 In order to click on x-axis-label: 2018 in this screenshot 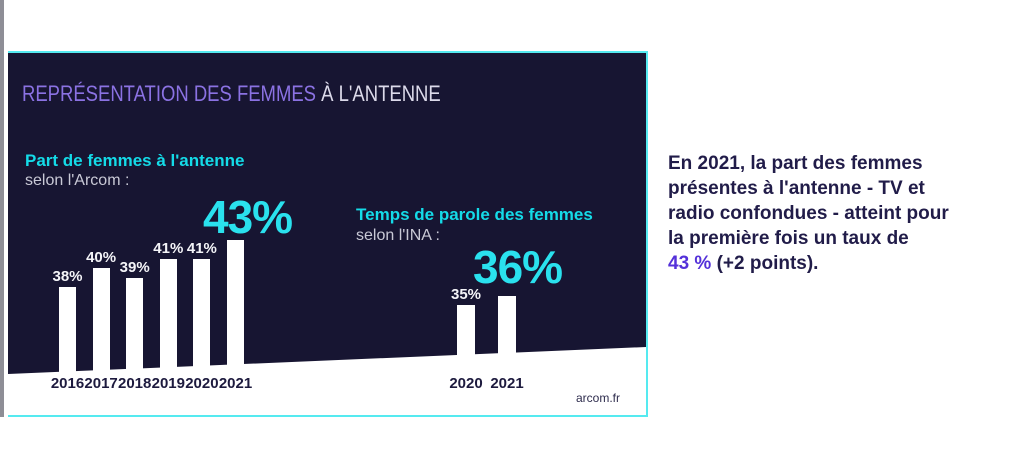, I will do `click(135, 383)`.